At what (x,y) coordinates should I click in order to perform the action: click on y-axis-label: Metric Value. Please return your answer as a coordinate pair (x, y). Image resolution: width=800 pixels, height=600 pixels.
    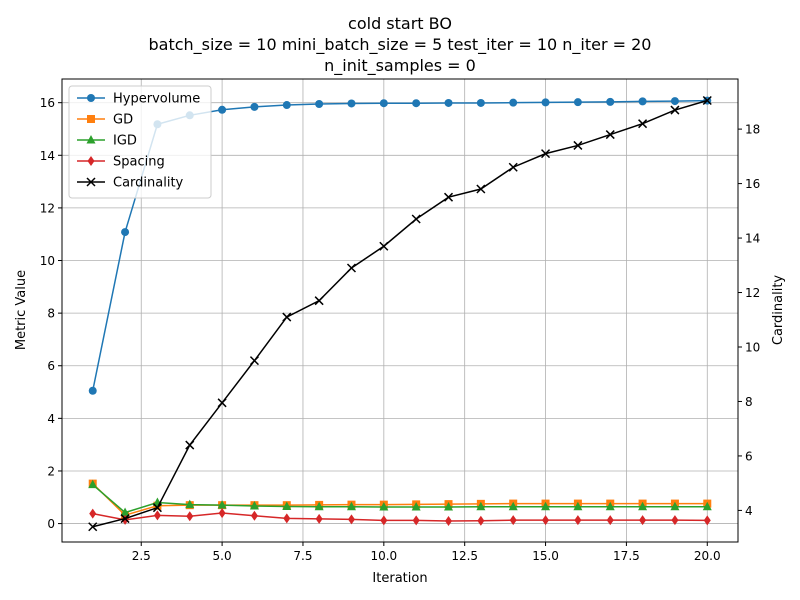
    Looking at the image, I should click on (21, 310).